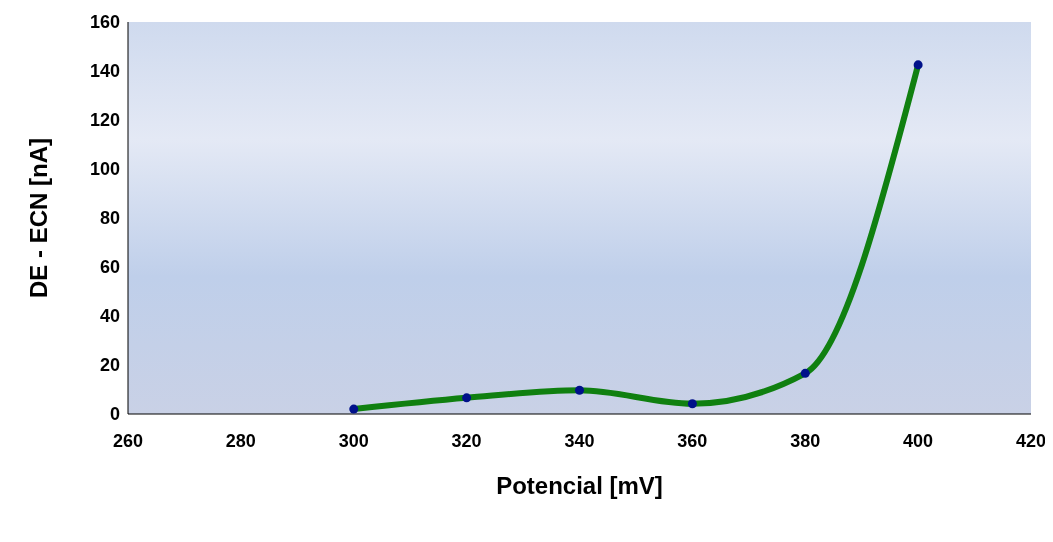 This screenshot has width=1053, height=542. Describe the element at coordinates (579, 485) in the screenshot. I see `x-axis-title: Potencial [mV]` at that location.